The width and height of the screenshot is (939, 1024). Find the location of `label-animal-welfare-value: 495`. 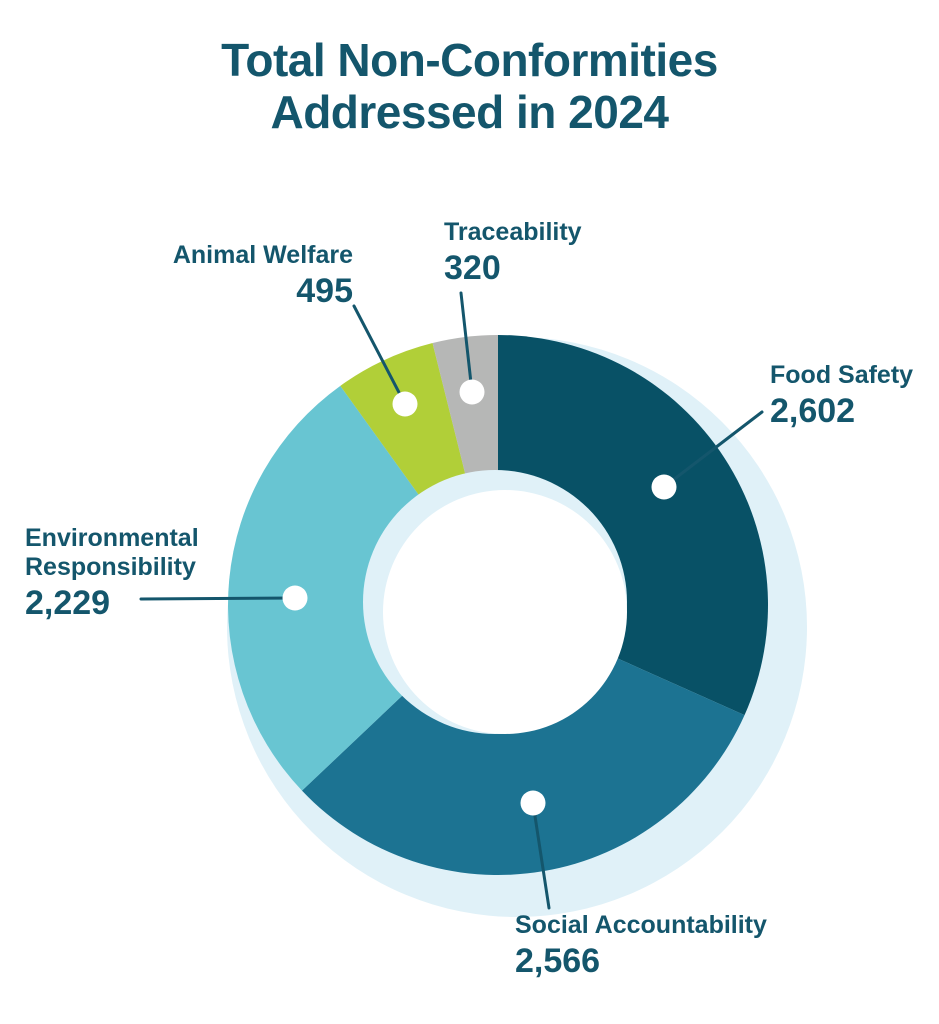

label-animal-welfare-value: 495 is located at coordinates (324, 291).